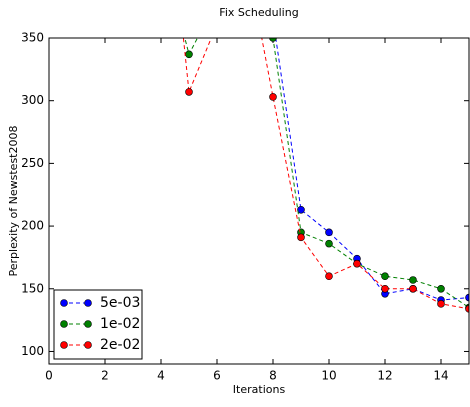  Describe the element at coordinates (217, 376) in the screenshot. I see `x-tick-label: 6` at that location.